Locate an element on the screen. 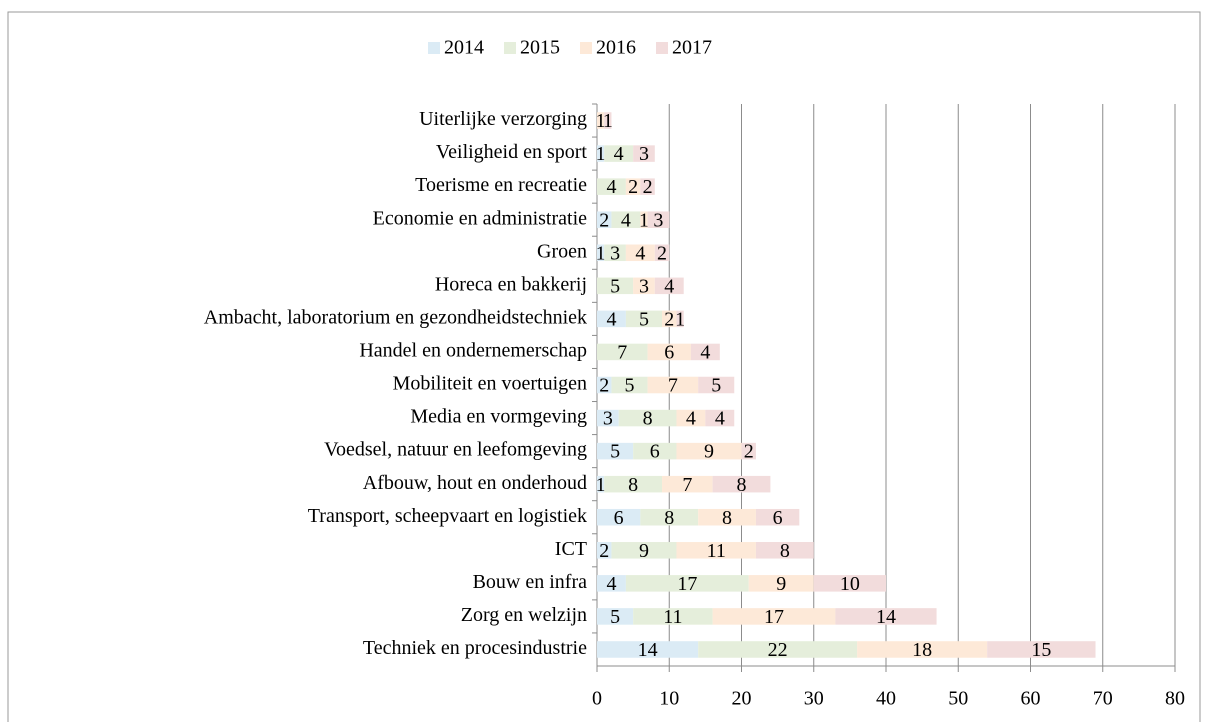  y-tick-label: Media en vormgeving is located at coordinates (498, 417).